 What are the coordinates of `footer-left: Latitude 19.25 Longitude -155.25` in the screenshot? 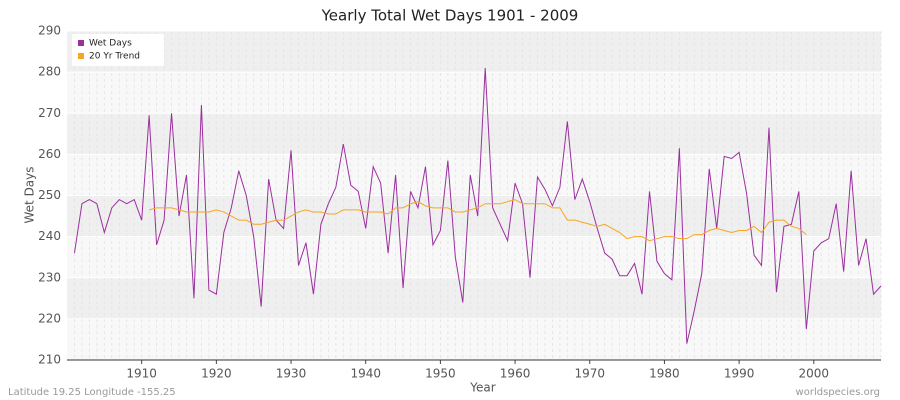 It's located at (92, 392).